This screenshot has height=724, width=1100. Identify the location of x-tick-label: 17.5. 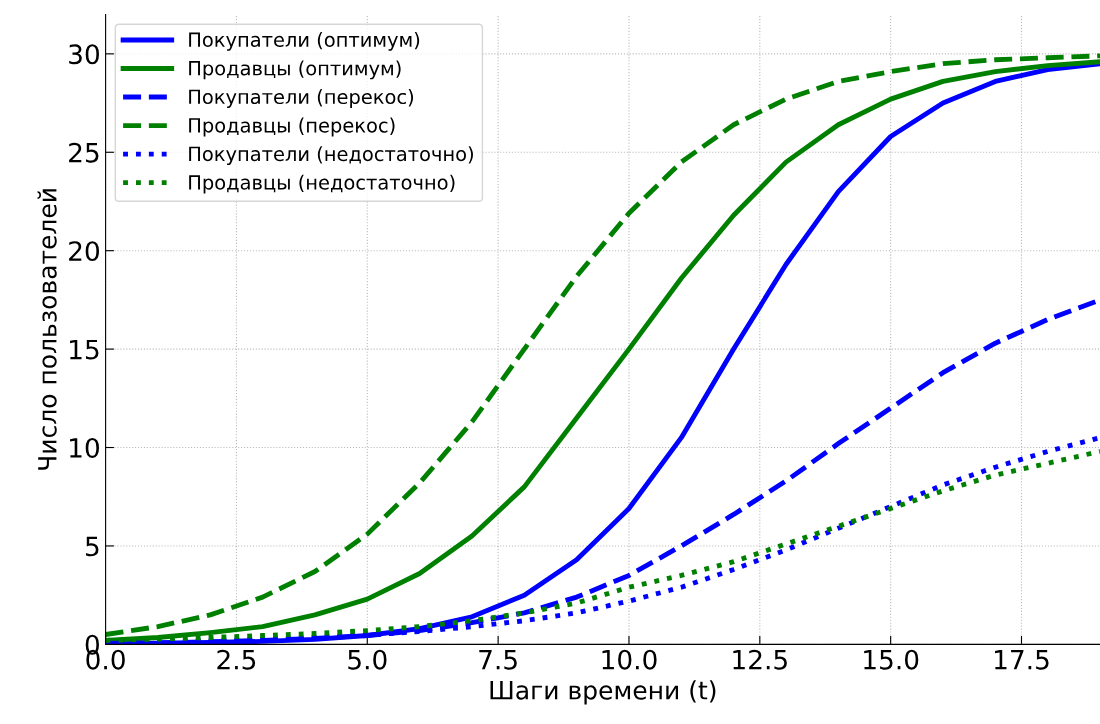
(1022, 660).